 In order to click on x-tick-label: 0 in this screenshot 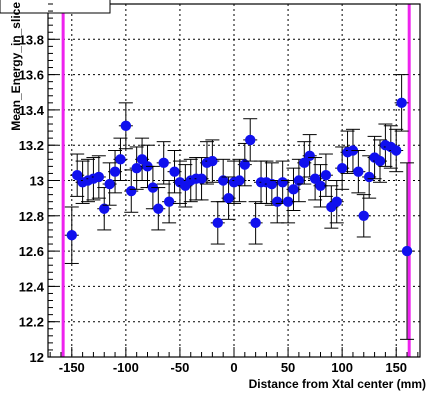, I will do `click(233, 367)`.